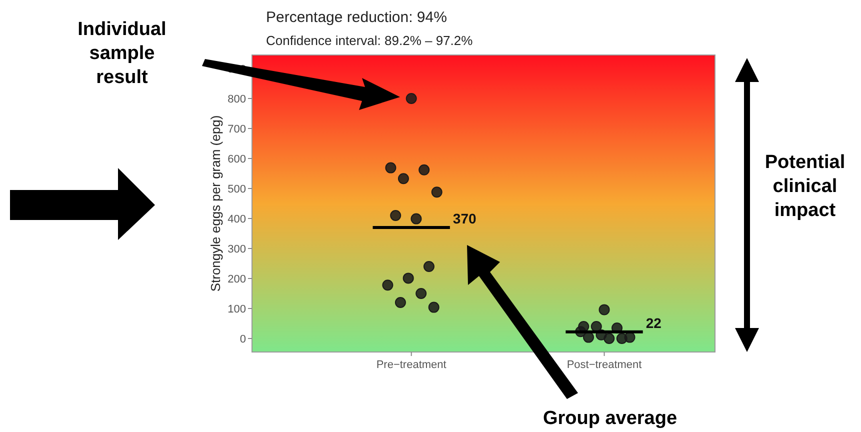 The width and height of the screenshot is (861, 432). I want to click on y-tick-label: 700, so click(237, 129).